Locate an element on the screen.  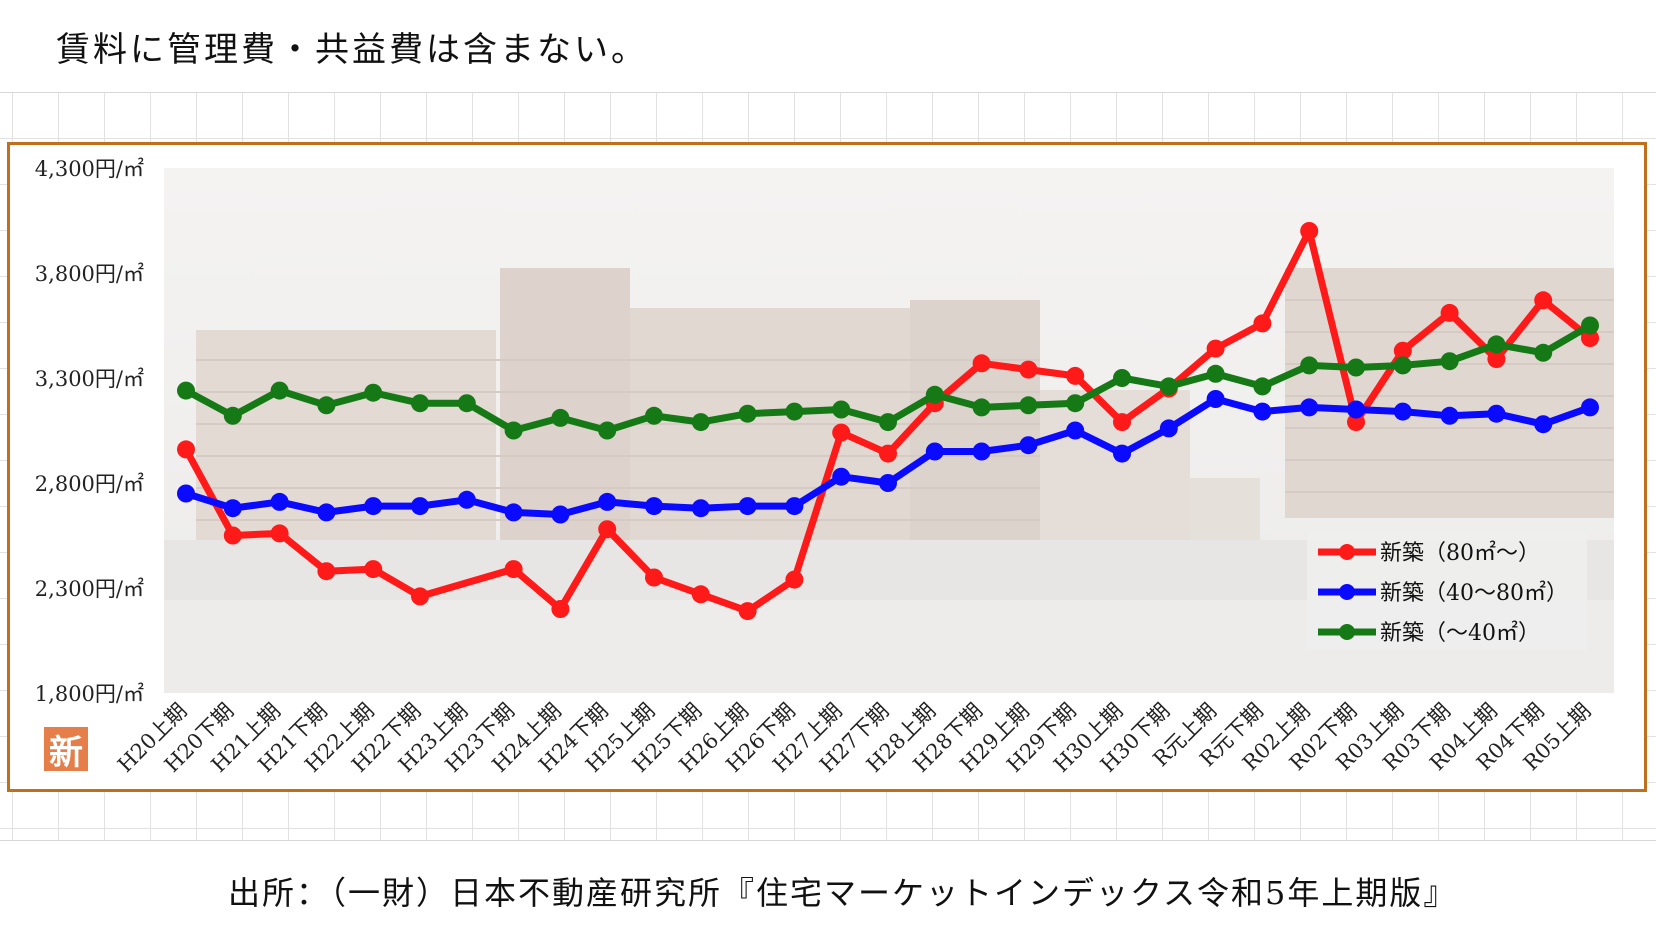
legend-label: 新築（～40㎡） is located at coordinates (1460, 633).